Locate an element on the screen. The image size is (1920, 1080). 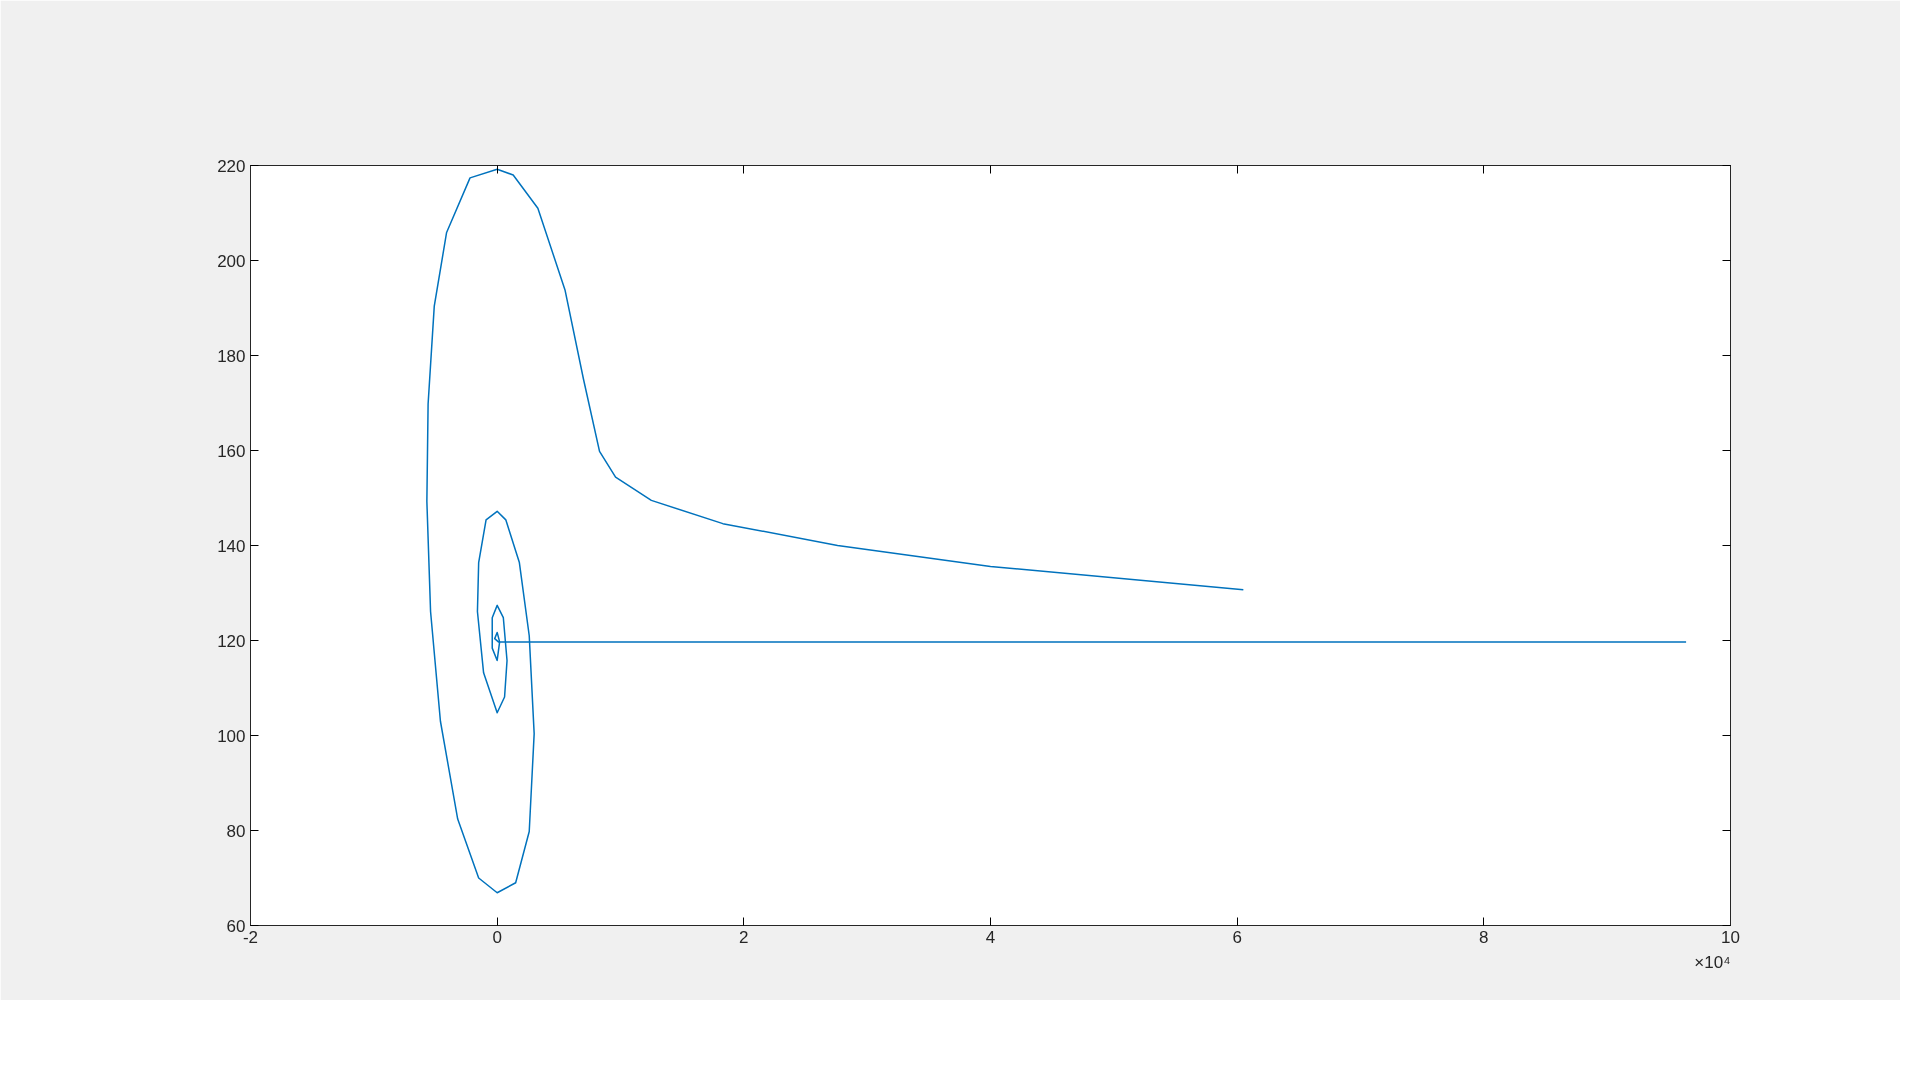
x-tick-label: 6 is located at coordinates (1237, 937).